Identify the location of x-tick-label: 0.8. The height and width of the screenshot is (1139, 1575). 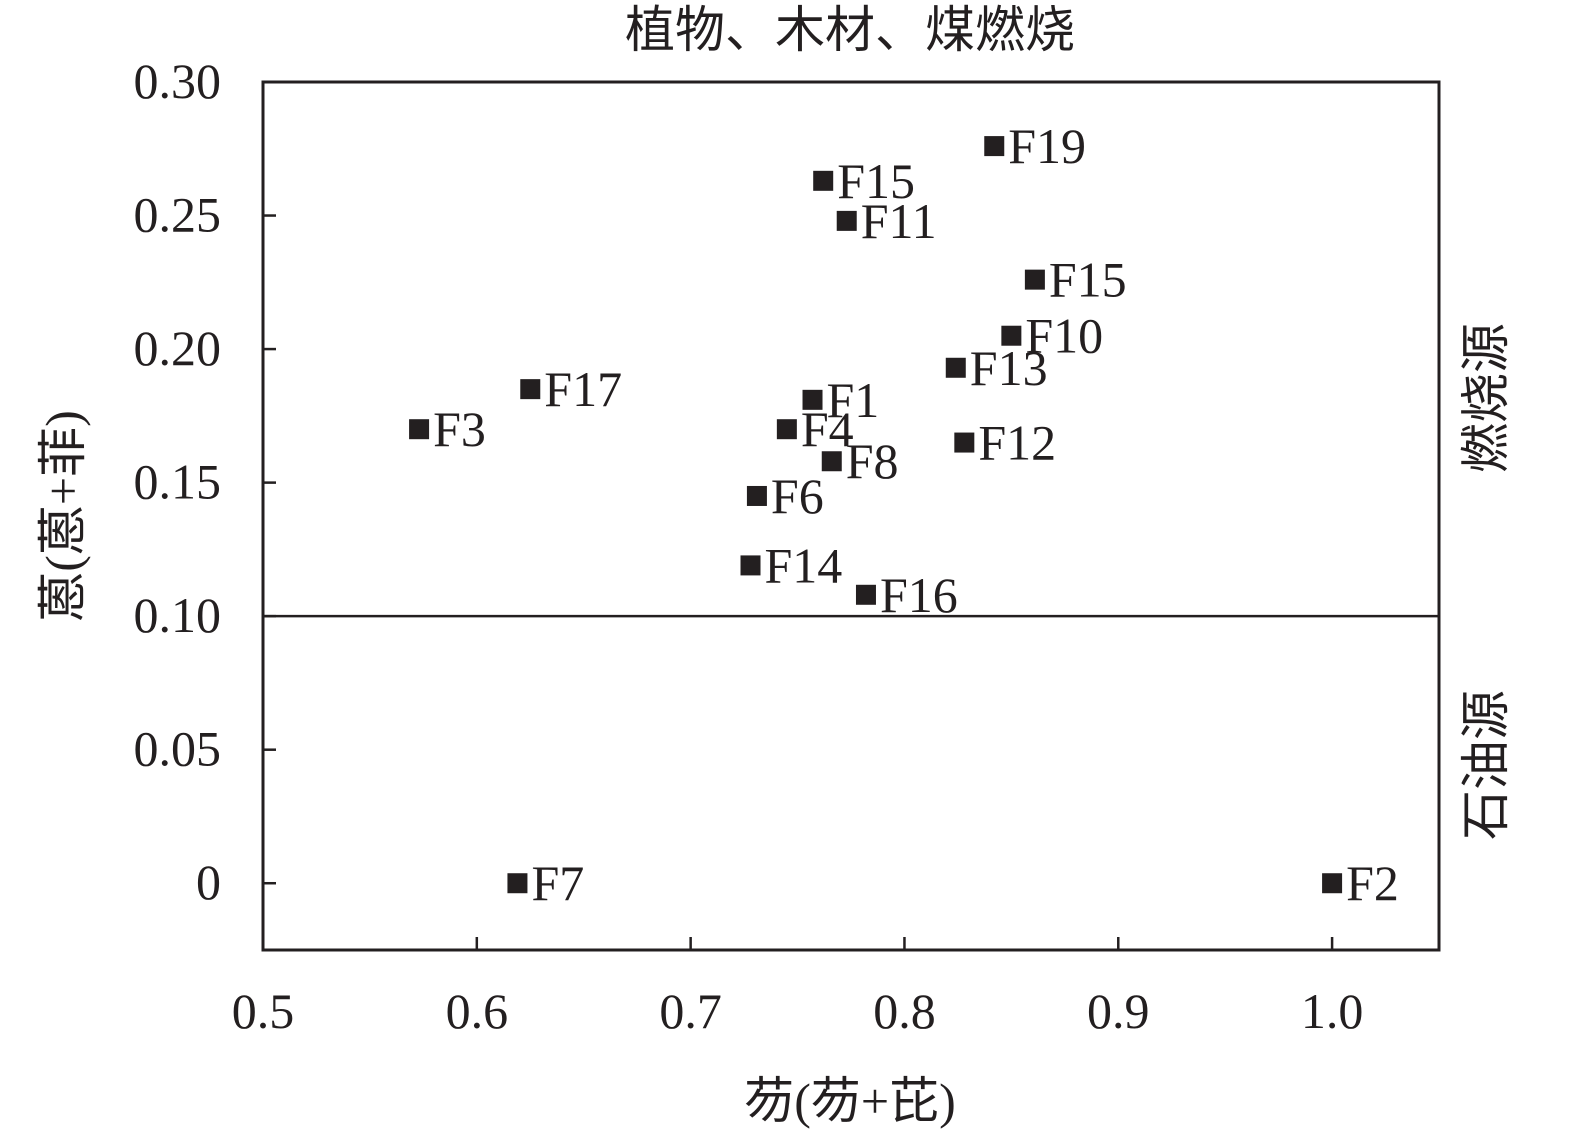
(904, 1011).